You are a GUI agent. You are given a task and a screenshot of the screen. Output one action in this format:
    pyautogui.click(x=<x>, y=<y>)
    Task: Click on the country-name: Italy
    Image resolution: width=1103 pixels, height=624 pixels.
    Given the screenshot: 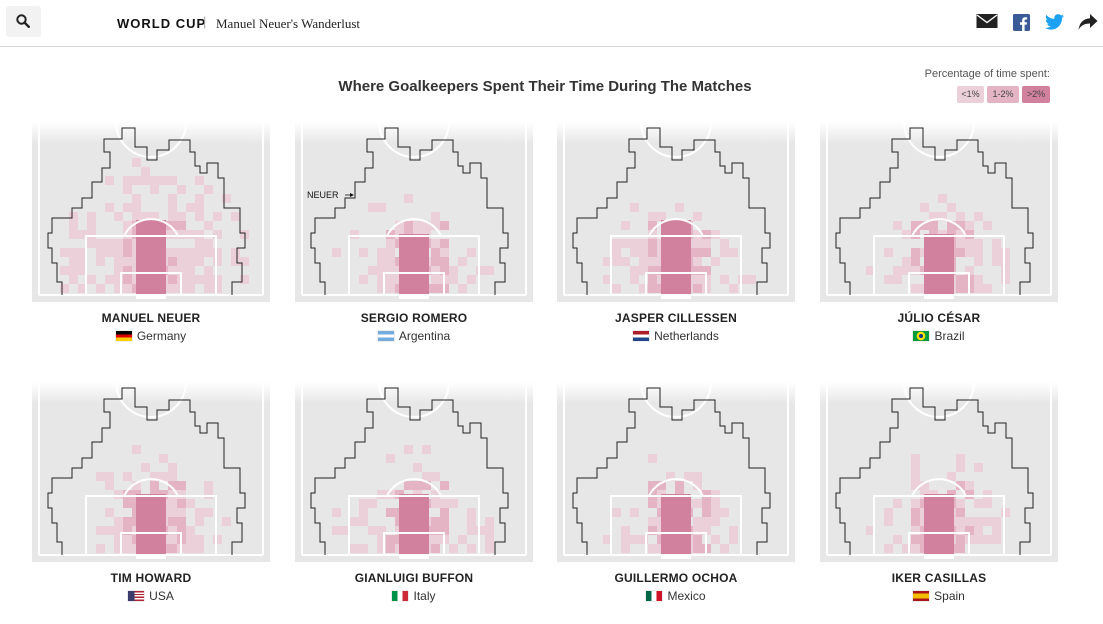 What is the action you would take?
    pyautogui.click(x=424, y=596)
    